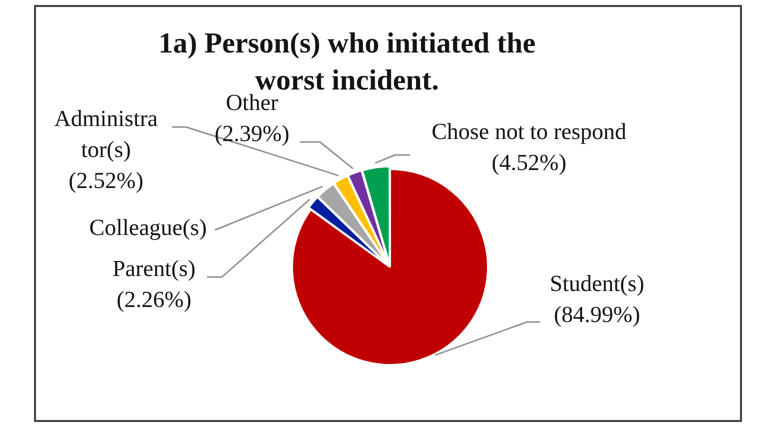  I want to click on slice-label: Parent(s), so click(154, 269).